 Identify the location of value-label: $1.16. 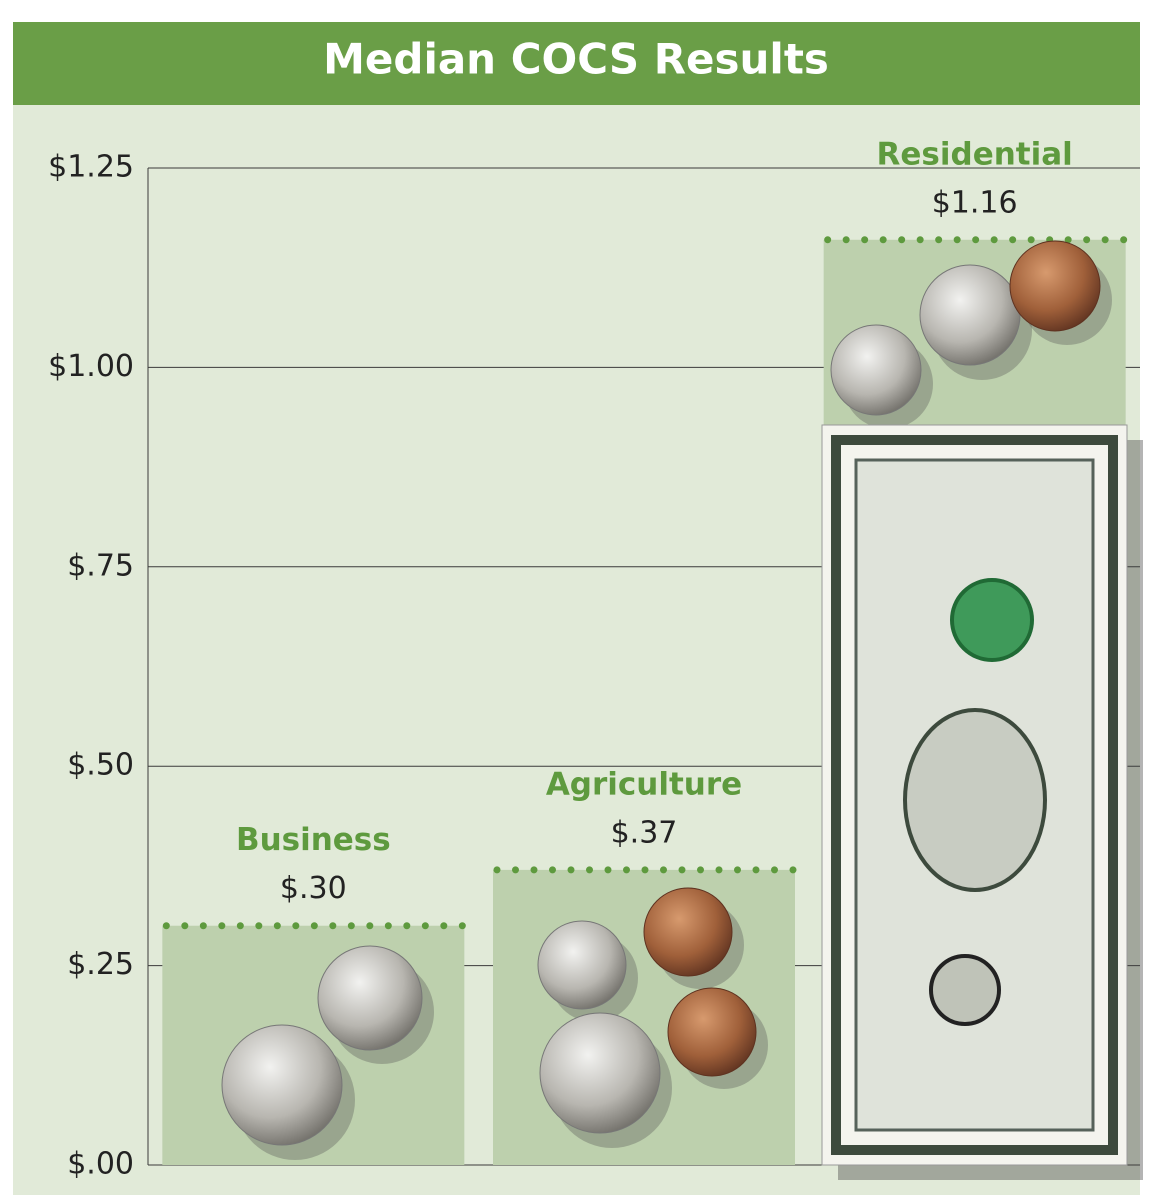
(975, 202).